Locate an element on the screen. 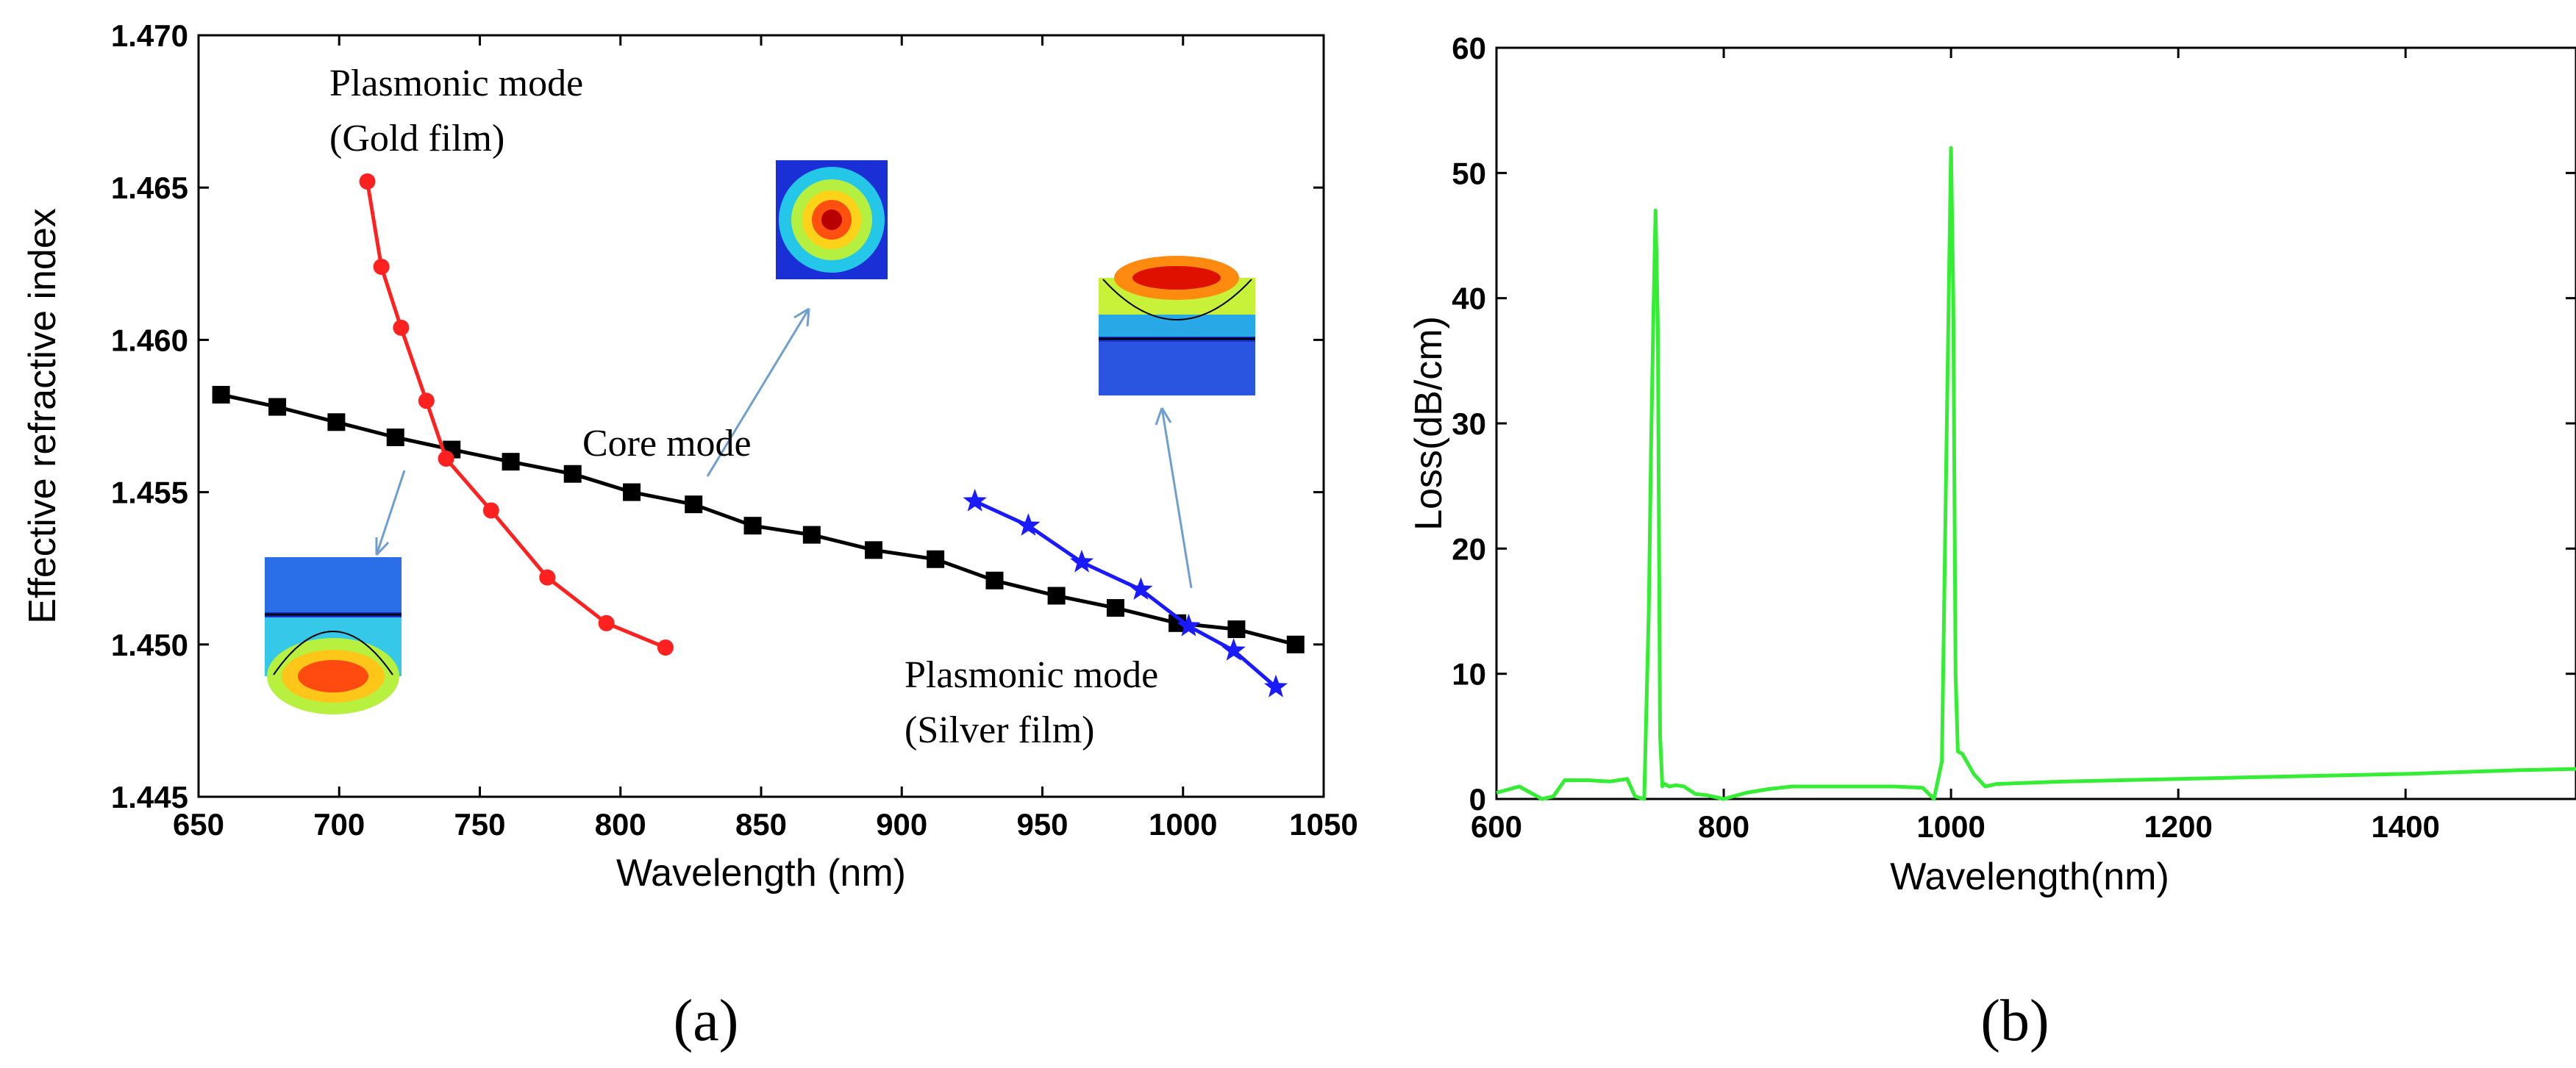 This screenshot has width=2576, height=1068. panel-b-x-axis-label: Wavelength(nm) is located at coordinates (2029, 877).